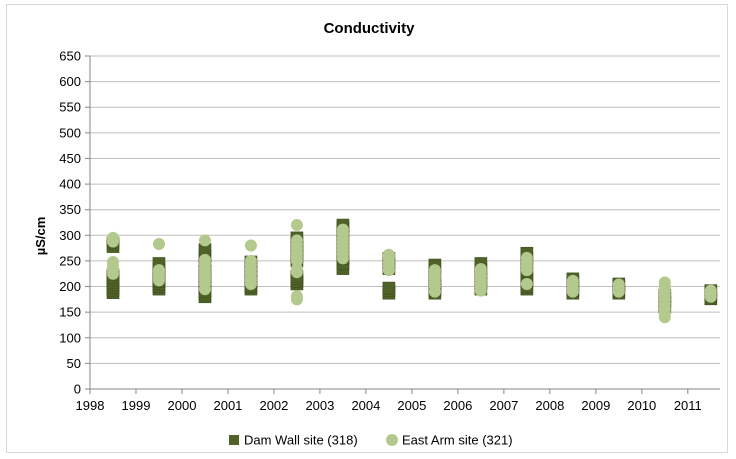  What do you see at coordinates (641, 405) in the screenshot?
I see `x-tick-label: 2010` at bounding box center [641, 405].